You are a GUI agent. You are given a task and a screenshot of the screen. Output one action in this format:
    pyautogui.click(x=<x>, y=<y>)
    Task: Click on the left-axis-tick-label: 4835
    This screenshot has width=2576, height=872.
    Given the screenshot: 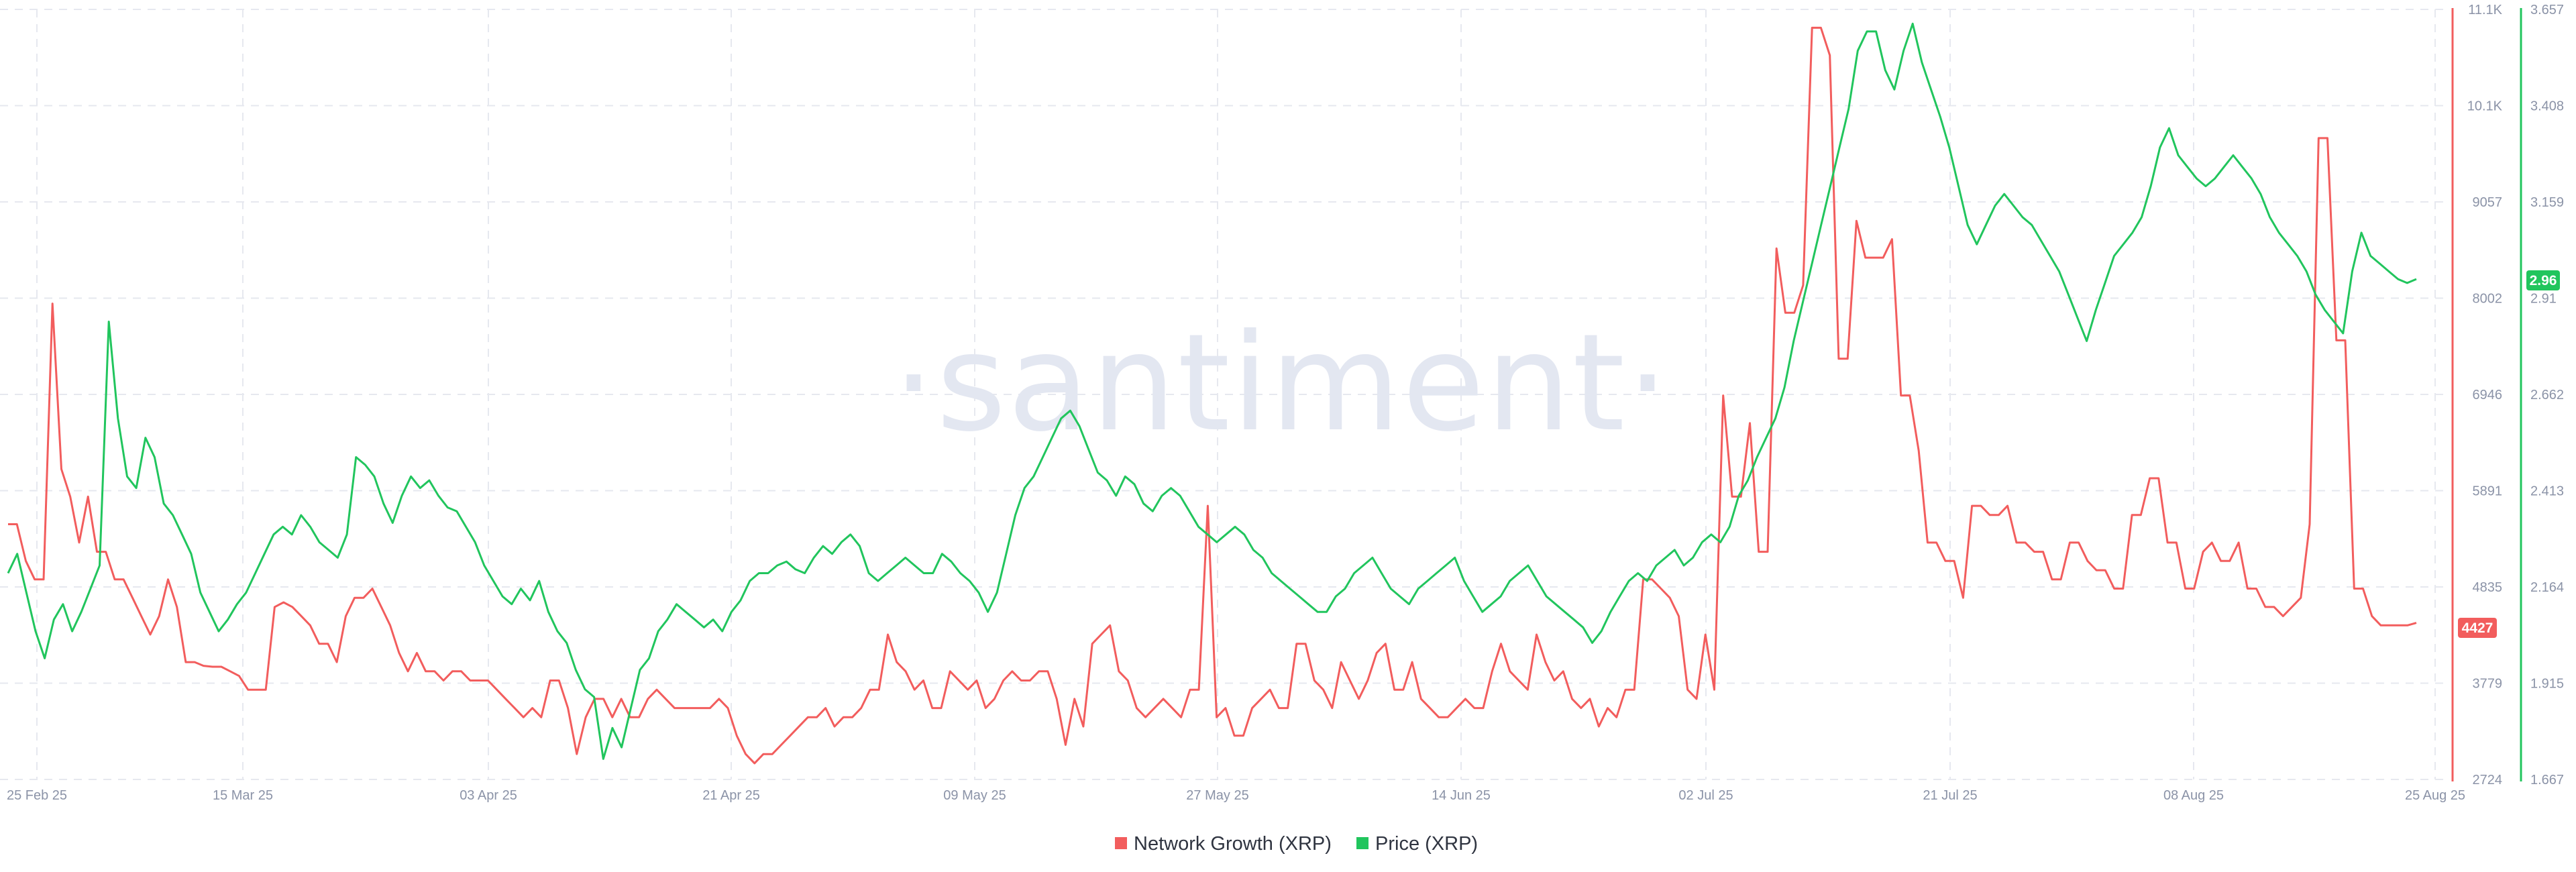 What is the action you would take?
    pyautogui.click(x=2488, y=587)
    